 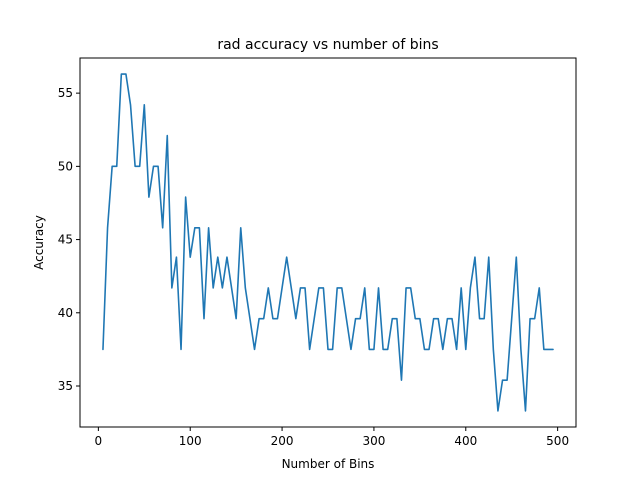 What do you see at coordinates (39, 242) in the screenshot?
I see `y-axis-label: Accuracy` at bounding box center [39, 242].